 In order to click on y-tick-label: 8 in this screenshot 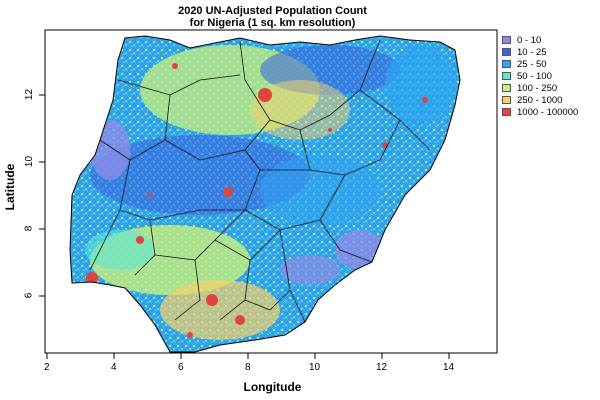, I will do `click(29, 228)`.